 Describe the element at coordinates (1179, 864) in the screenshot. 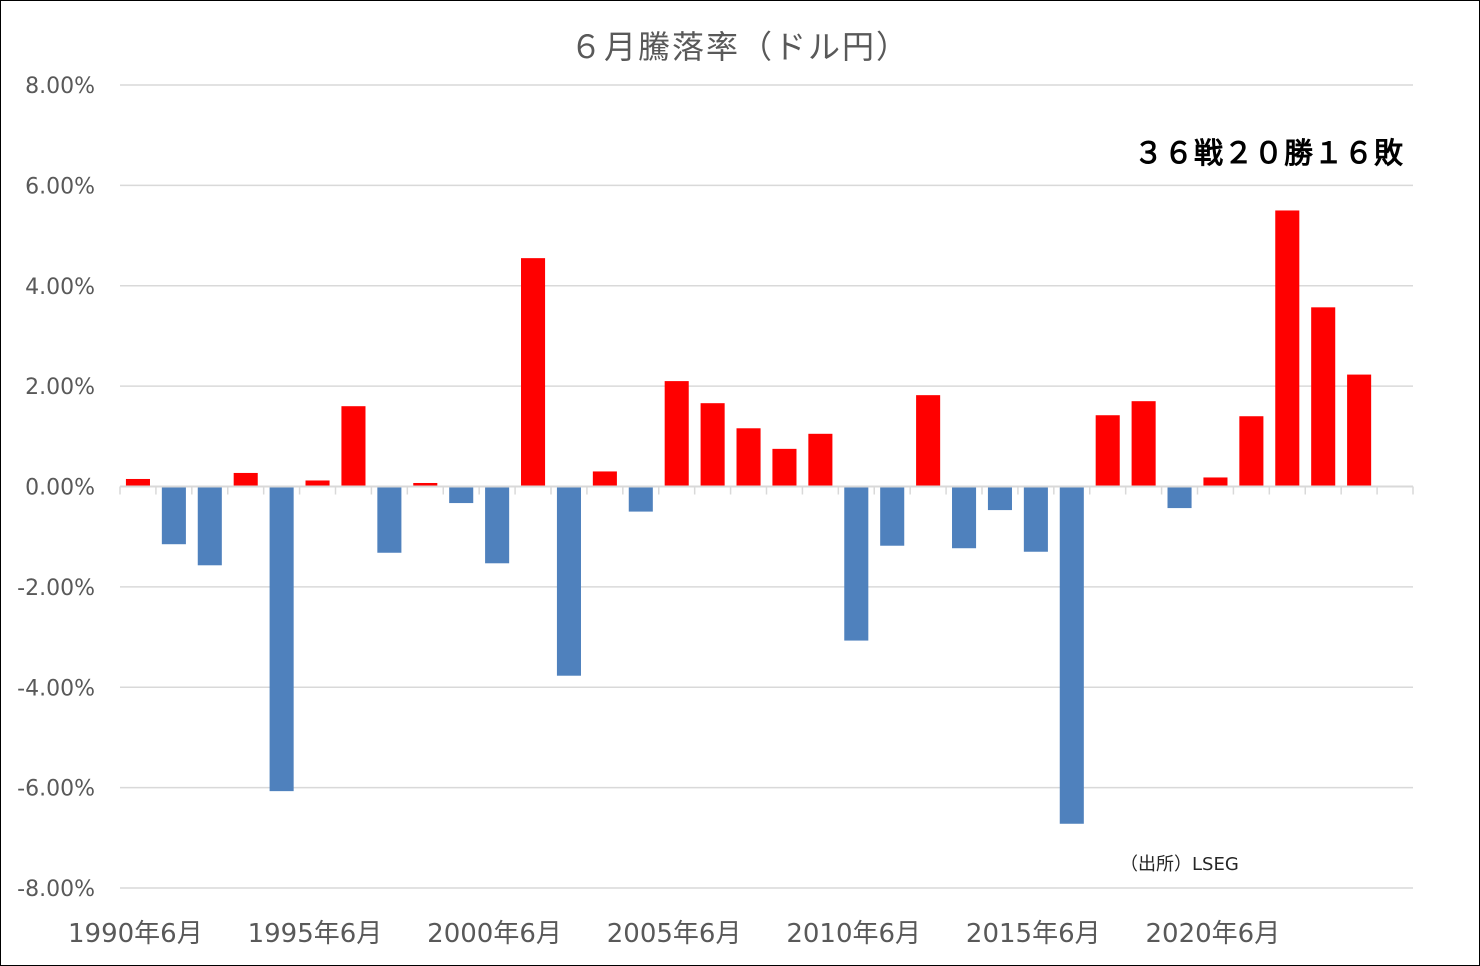

I see `source-note: （出所）LSEG` at that location.